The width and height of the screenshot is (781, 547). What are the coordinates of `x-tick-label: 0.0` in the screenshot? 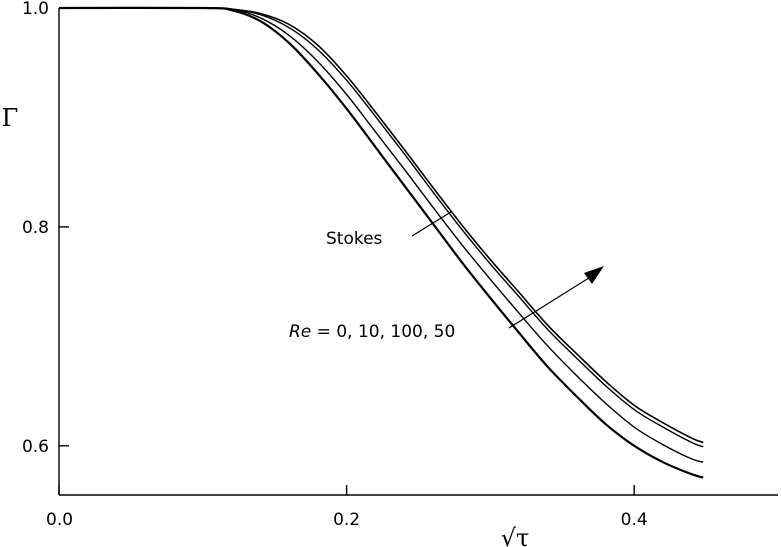 It's located at (59, 520).